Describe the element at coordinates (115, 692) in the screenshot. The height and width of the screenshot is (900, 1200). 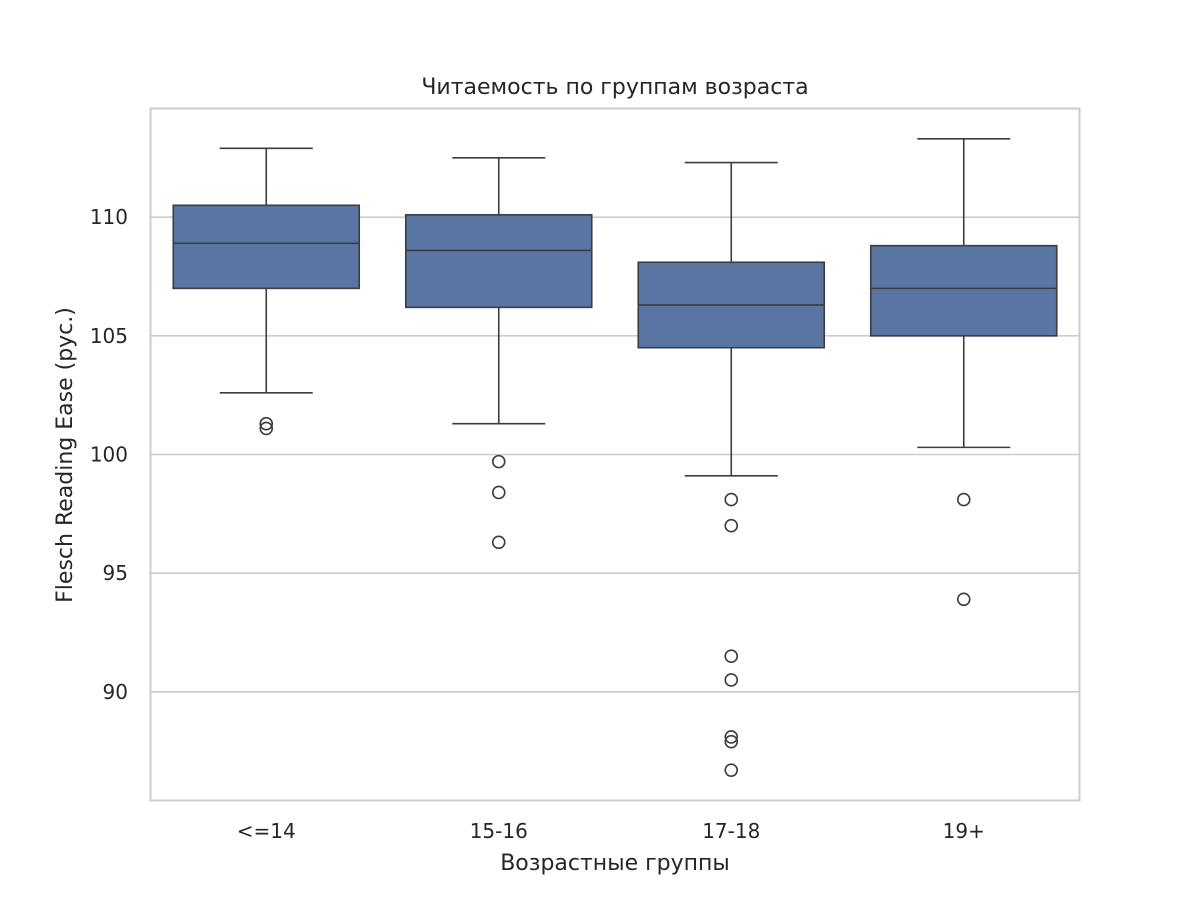
I see `y-tick-label: 90` at that location.